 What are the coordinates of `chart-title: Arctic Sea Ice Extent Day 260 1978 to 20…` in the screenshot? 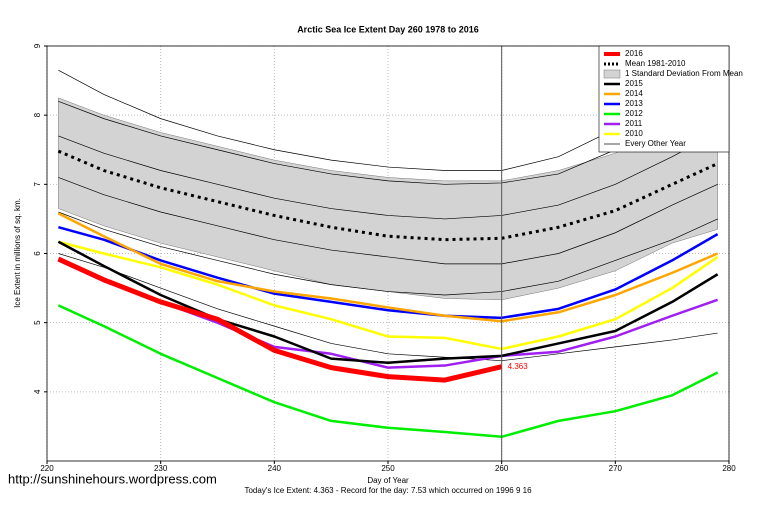 It's located at (388, 29).